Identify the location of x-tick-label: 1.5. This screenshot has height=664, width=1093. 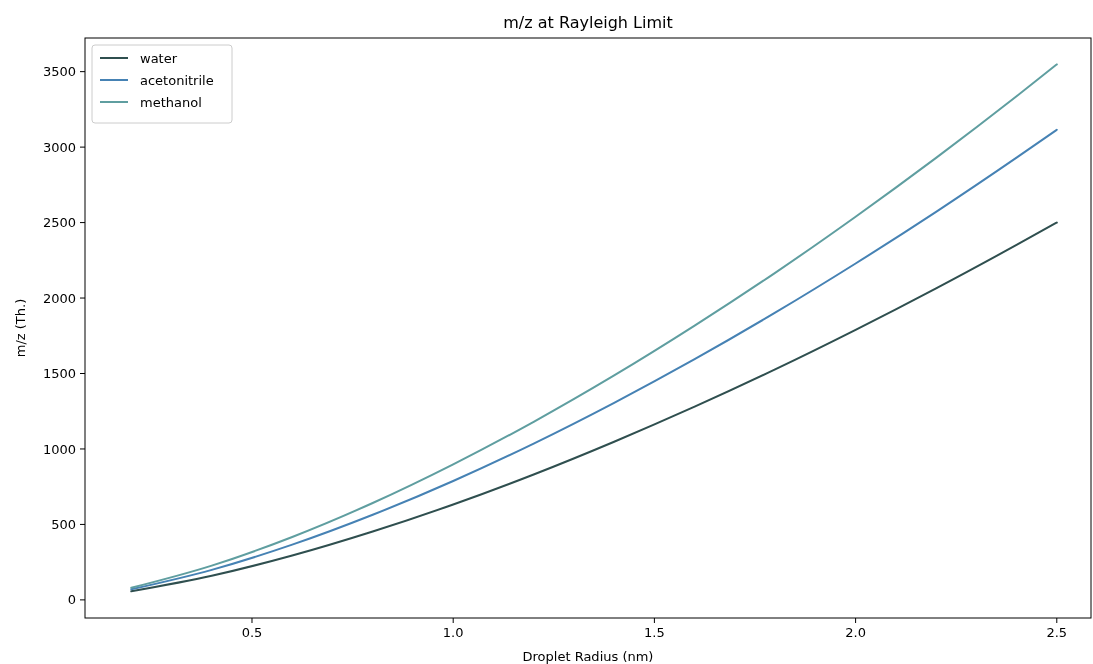
(654, 632).